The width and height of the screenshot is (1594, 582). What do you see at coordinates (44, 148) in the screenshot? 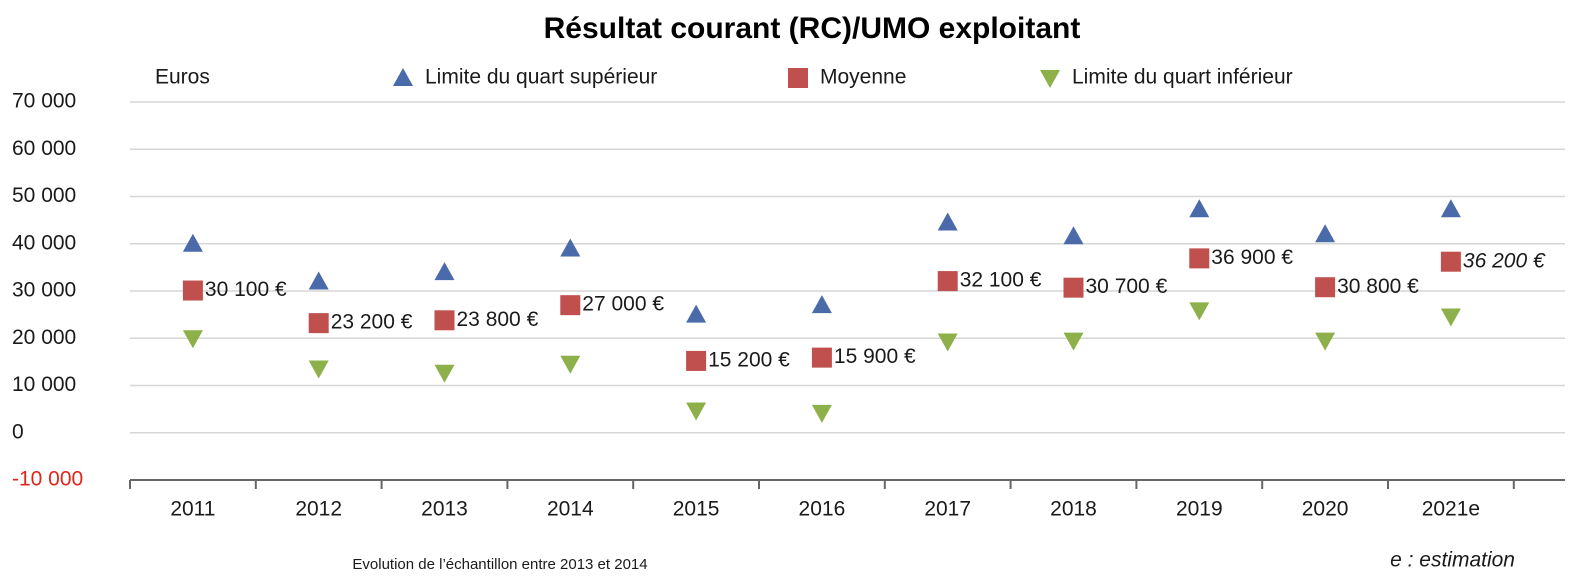
I see `y-tick-label: 60 000` at bounding box center [44, 148].